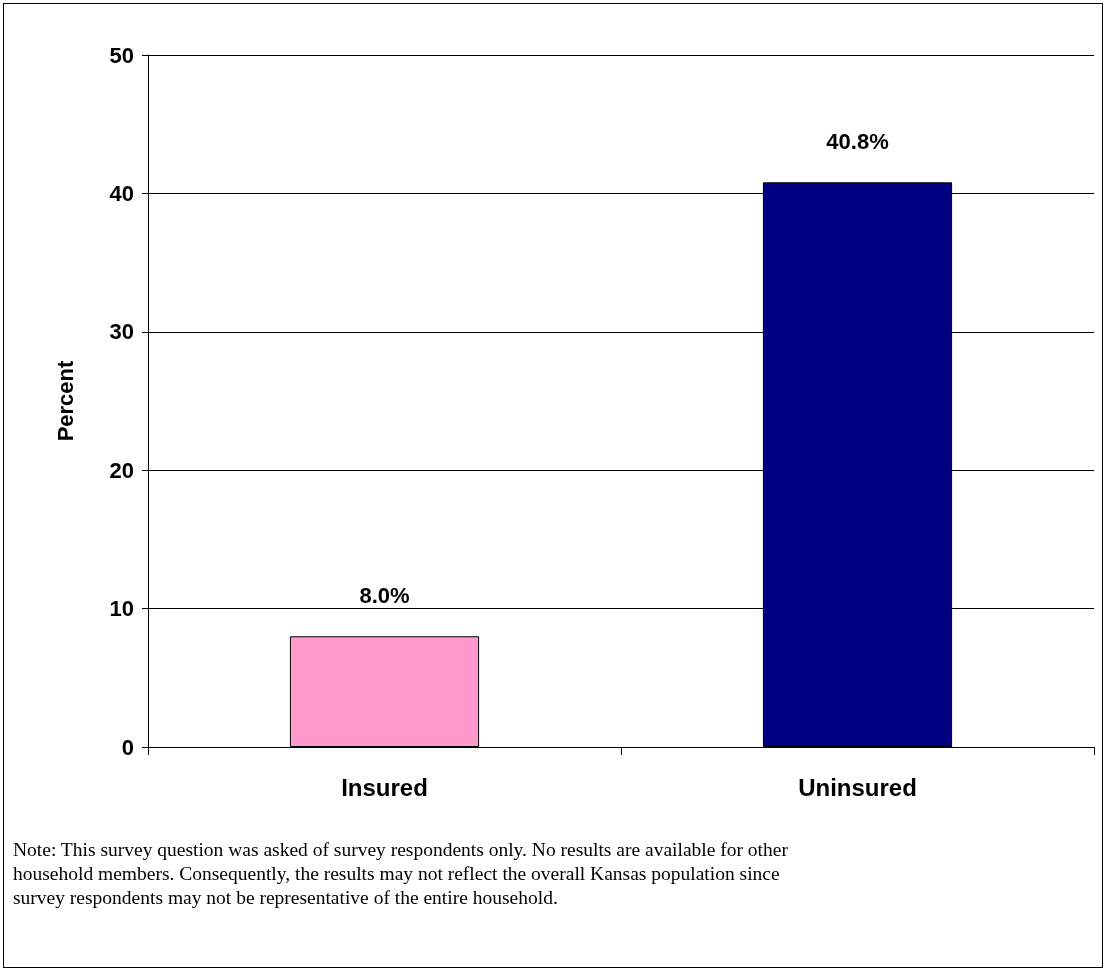 This screenshot has height=973, width=1108. What do you see at coordinates (121, 332) in the screenshot?
I see `y-tick-label: 30` at bounding box center [121, 332].